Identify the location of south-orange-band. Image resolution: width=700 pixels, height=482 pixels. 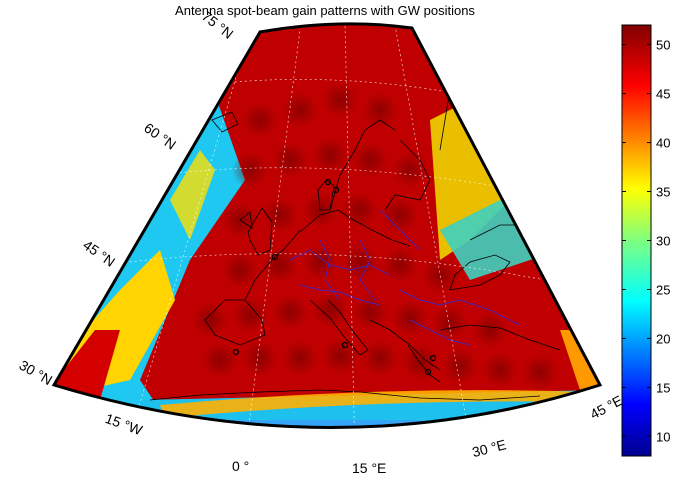
(375, 404).